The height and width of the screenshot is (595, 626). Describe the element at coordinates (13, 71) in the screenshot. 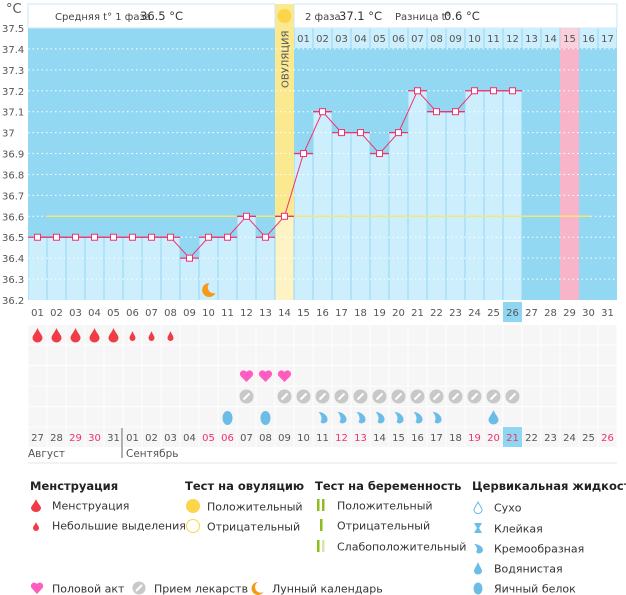

I see `y-tick-label: 37.3` at that location.